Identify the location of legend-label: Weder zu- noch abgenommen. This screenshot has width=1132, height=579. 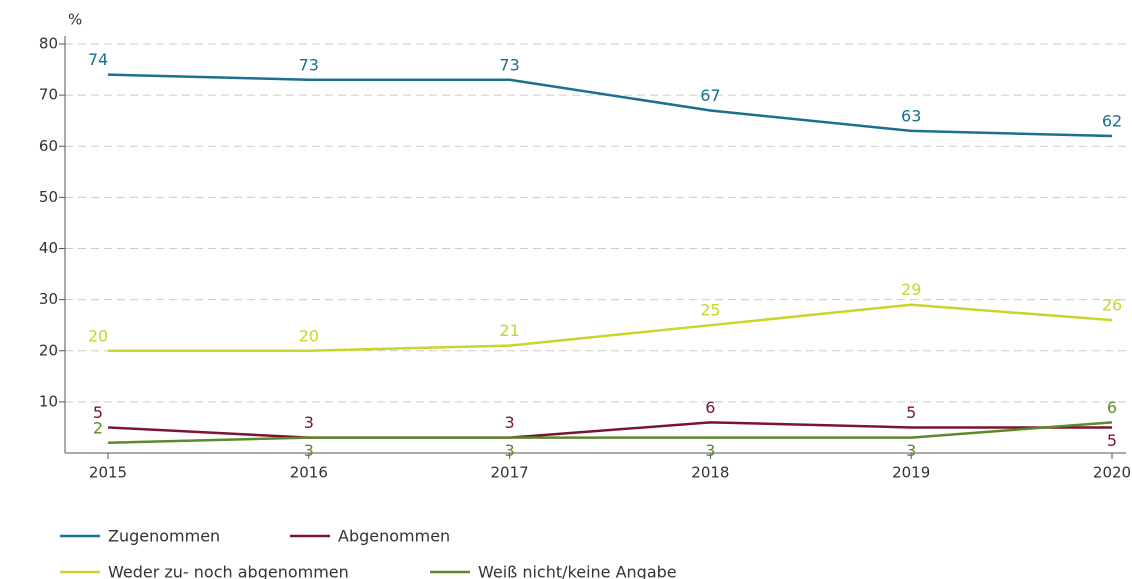
(228, 571).